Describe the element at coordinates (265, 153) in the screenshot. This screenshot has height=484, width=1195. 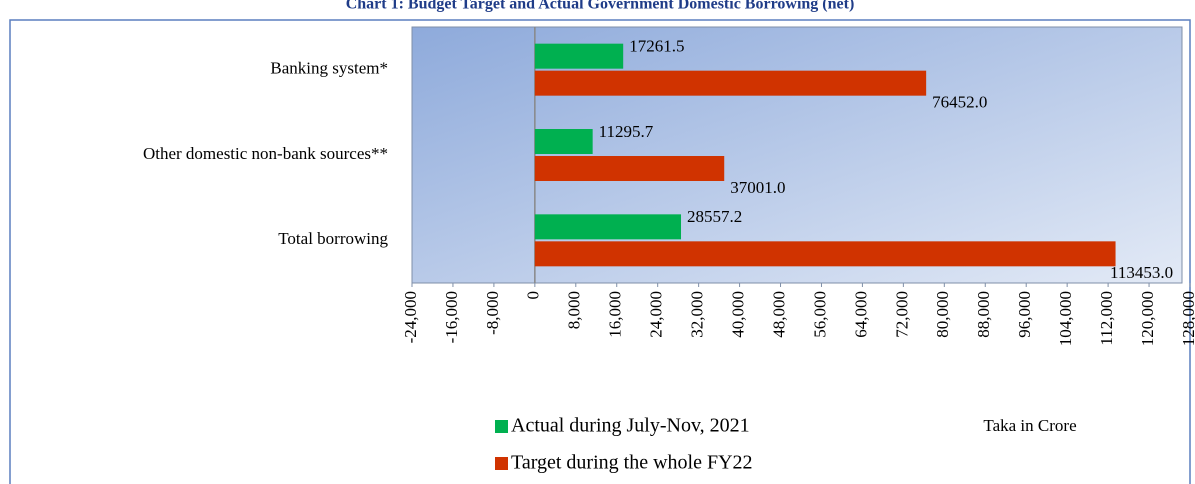
I see `y-tick-label: Other domestic non-bank sources**` at that location.